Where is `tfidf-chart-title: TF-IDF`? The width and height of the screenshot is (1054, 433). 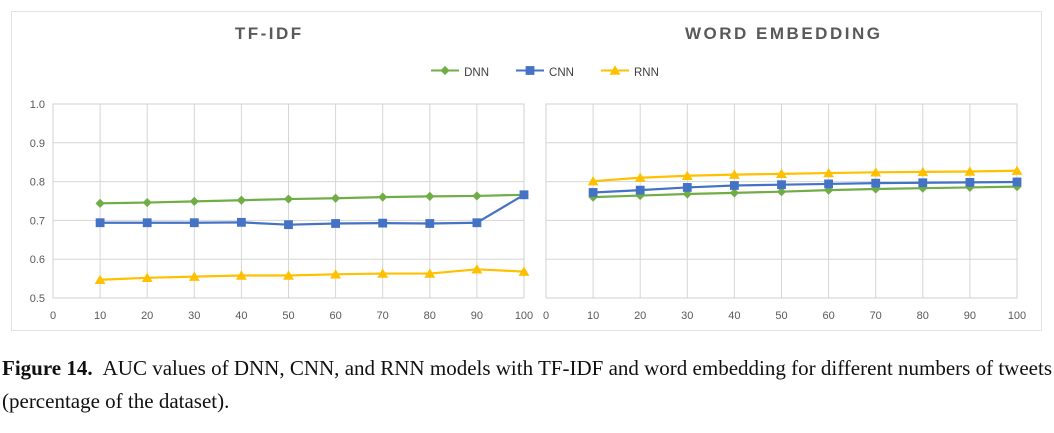 tfidf-chart-title: TF-IDF is located at coordinates (269, 33).